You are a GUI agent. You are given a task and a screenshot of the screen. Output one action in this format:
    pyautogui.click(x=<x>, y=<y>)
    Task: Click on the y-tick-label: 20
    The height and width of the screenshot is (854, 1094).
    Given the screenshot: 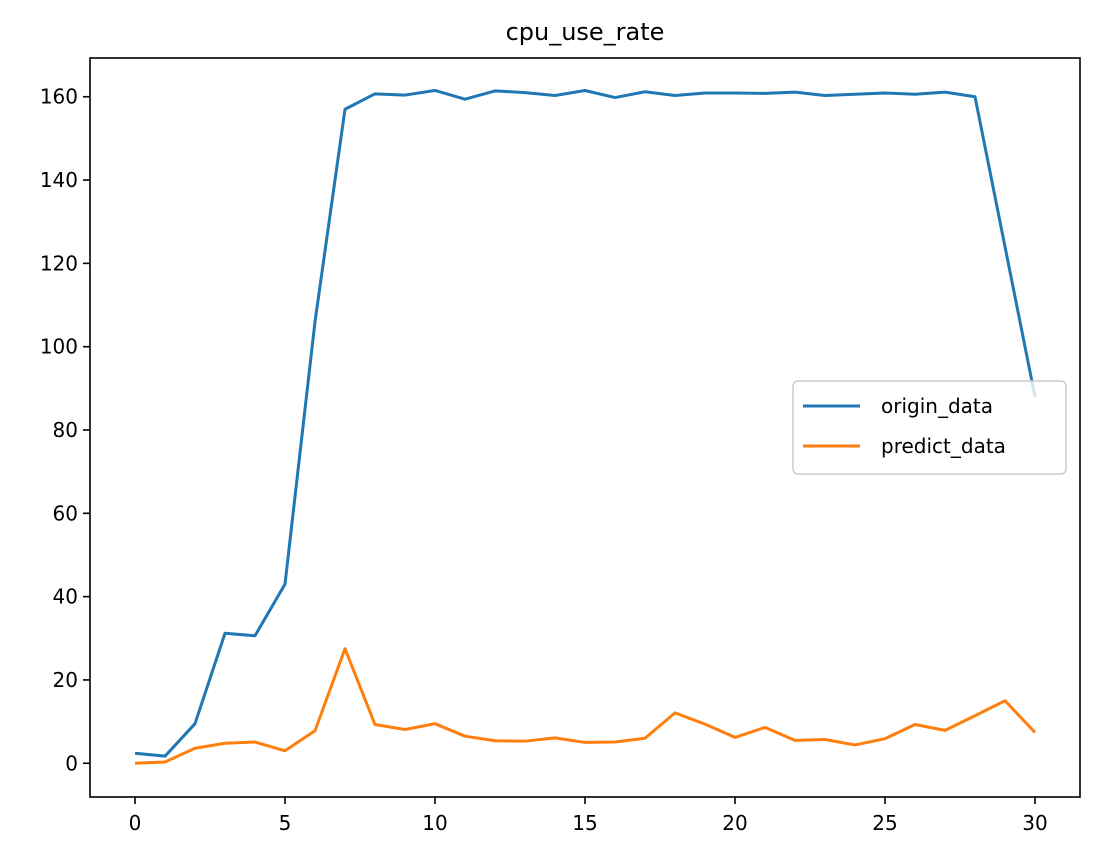 What is the action you would take?
    pyautogui.click(x=65, y=680)
    